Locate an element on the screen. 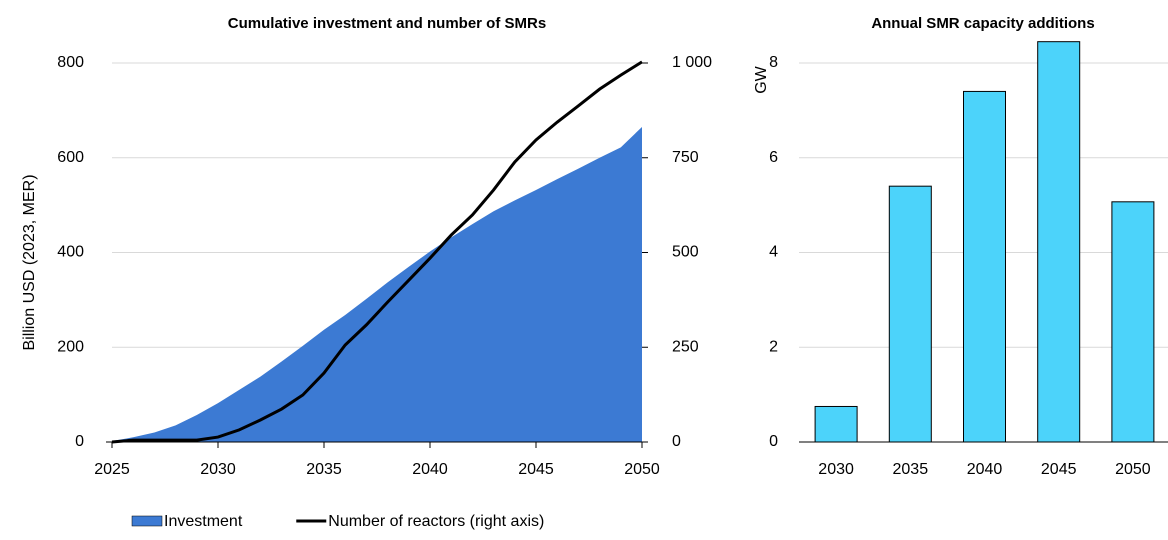  y2-tick-label: 250 is located at coordinates (685, 346).